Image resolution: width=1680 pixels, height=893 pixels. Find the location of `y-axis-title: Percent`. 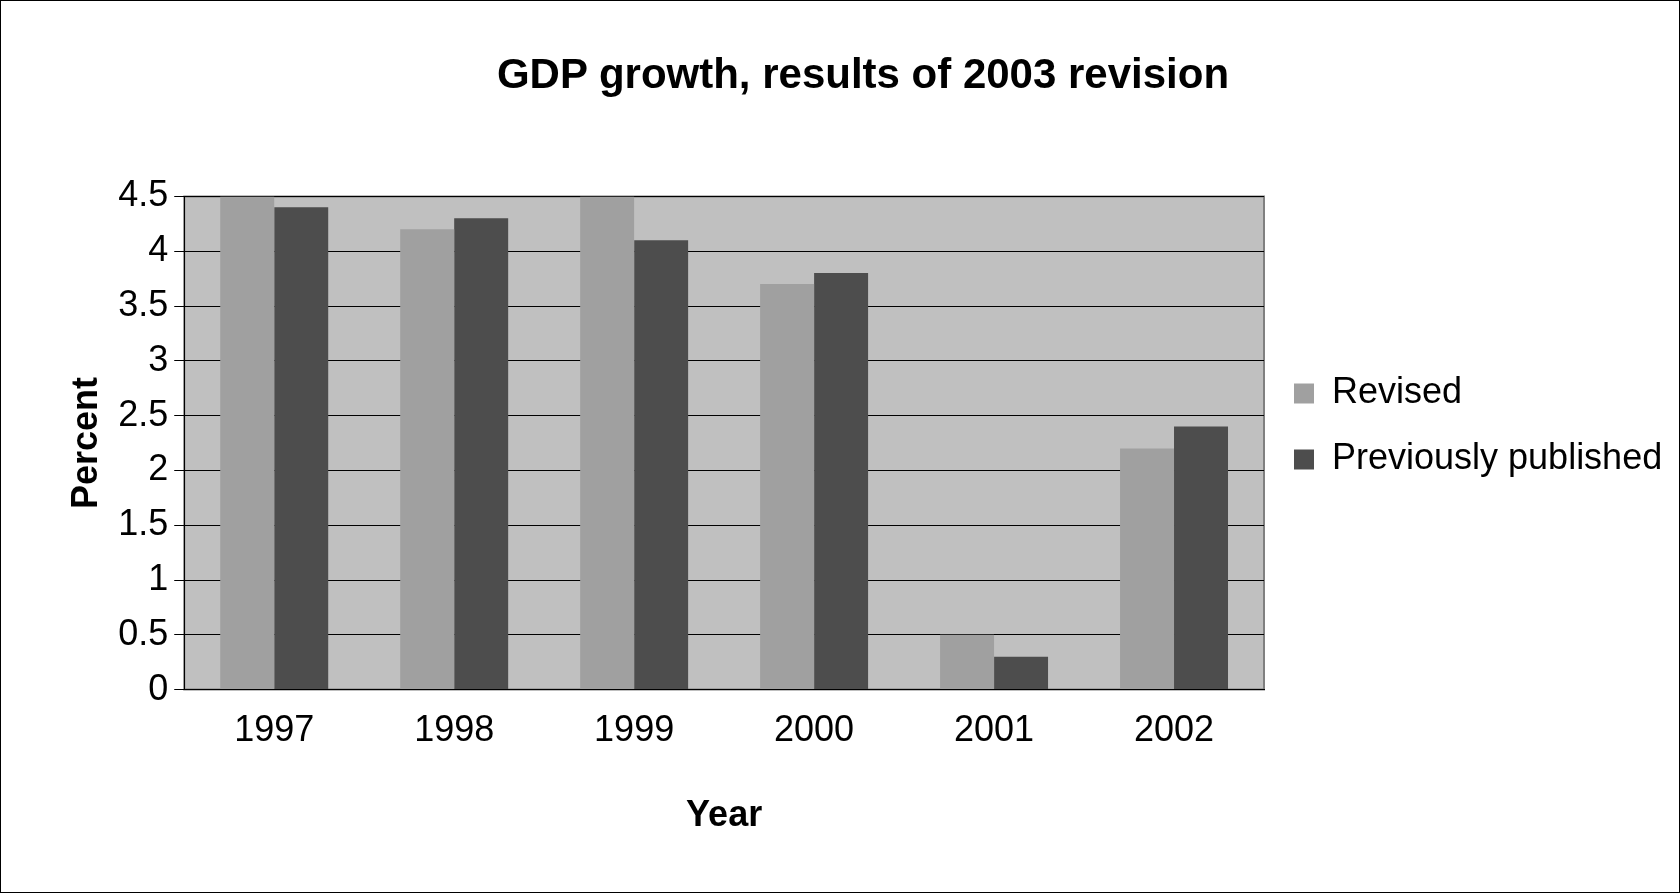

y-axis-title: Percent is located at coordinates (84, 443).